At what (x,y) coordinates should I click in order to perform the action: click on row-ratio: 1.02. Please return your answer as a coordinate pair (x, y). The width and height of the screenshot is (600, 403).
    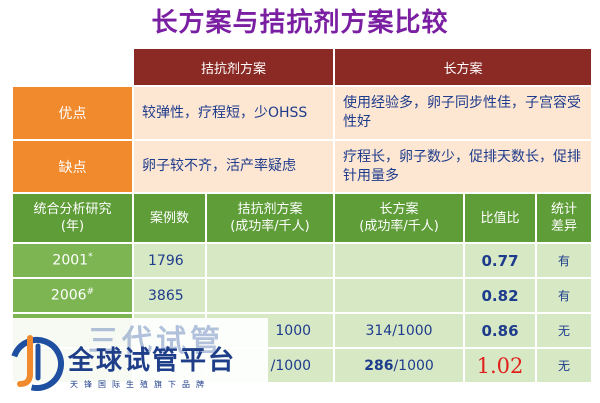
    Looking at the image, I should click on (500, 365).